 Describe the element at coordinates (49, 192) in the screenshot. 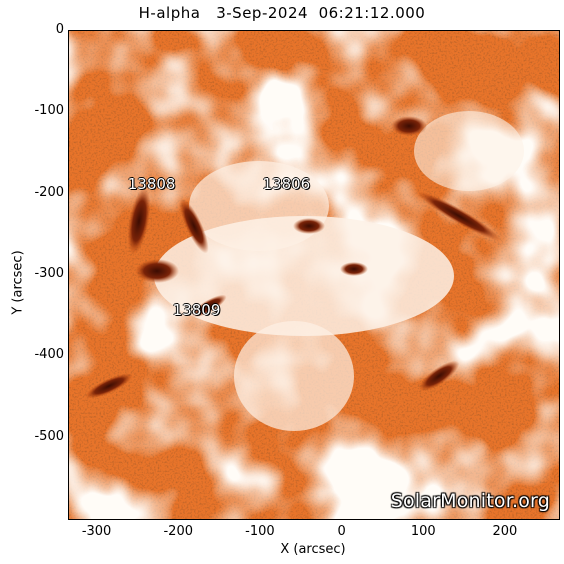

I see `y-tick-label: -200` at that location.